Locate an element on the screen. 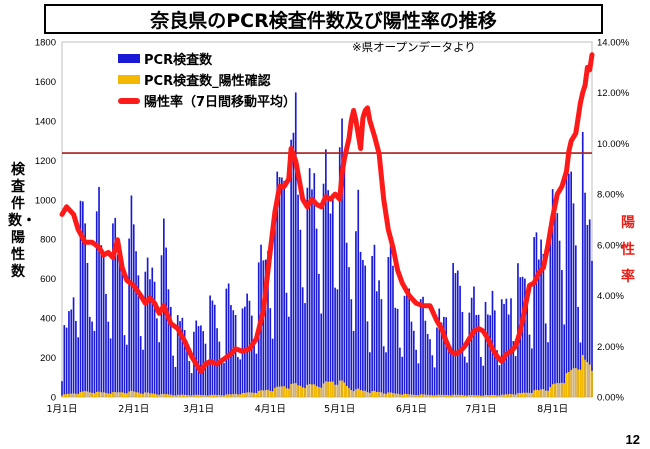 The height and width of the screenshot is (449, 650). x-tick-label: 8月1日 is located at coordinates (552, 409).